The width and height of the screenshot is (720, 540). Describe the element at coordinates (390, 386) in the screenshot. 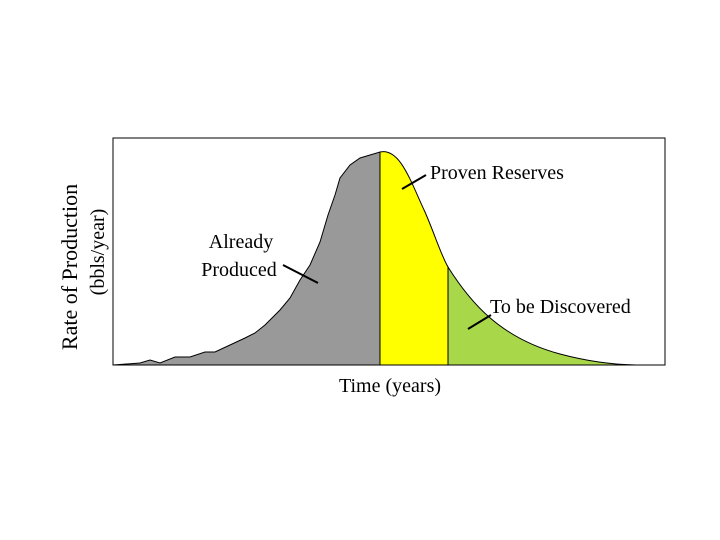

I see `x-axis-label: Time (years)` at that location.